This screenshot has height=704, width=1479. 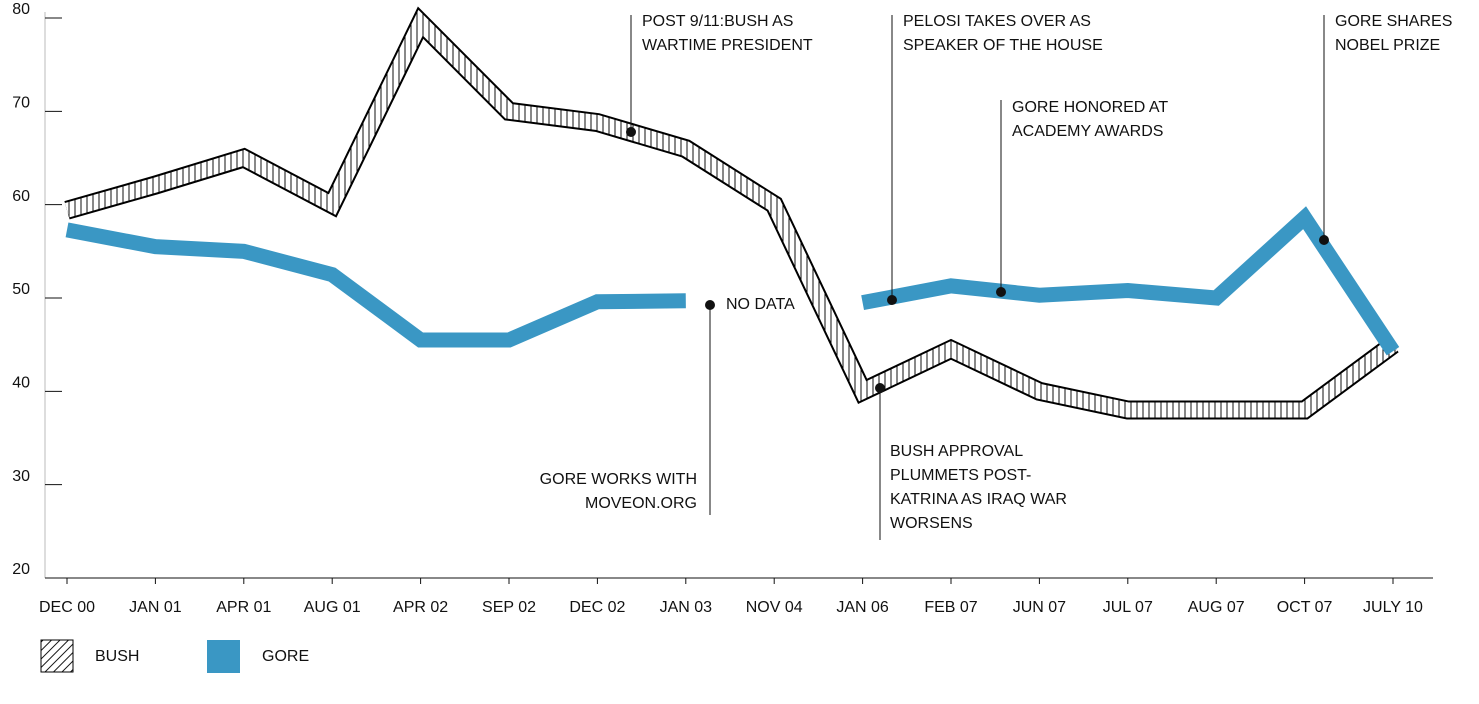 What do you see at coordinates (717, 21) in the screenshot?
I see `annotation-text: POST 9/11:BUSH AS` at bounding box center [717, 21].